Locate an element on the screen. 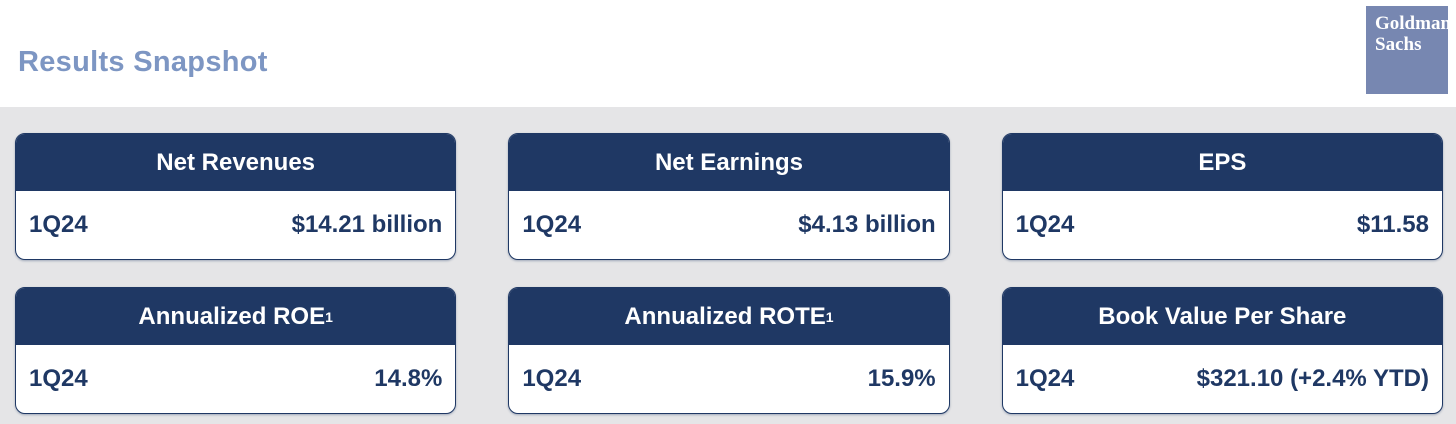  goldman-sachs-logo: Goldman Sachs is located at coordinates (1409, 50).